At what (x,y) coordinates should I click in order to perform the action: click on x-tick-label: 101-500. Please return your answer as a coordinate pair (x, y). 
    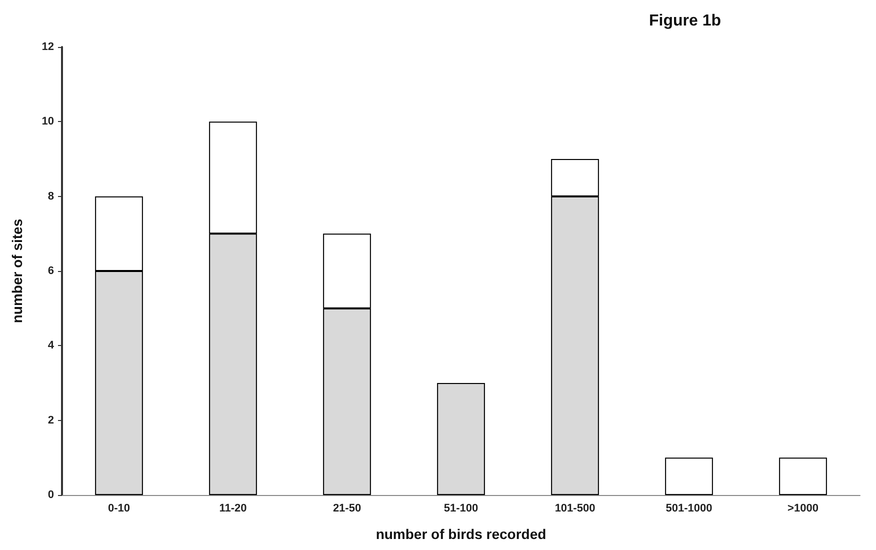
    Looking at the image, I should click on (575, 508).